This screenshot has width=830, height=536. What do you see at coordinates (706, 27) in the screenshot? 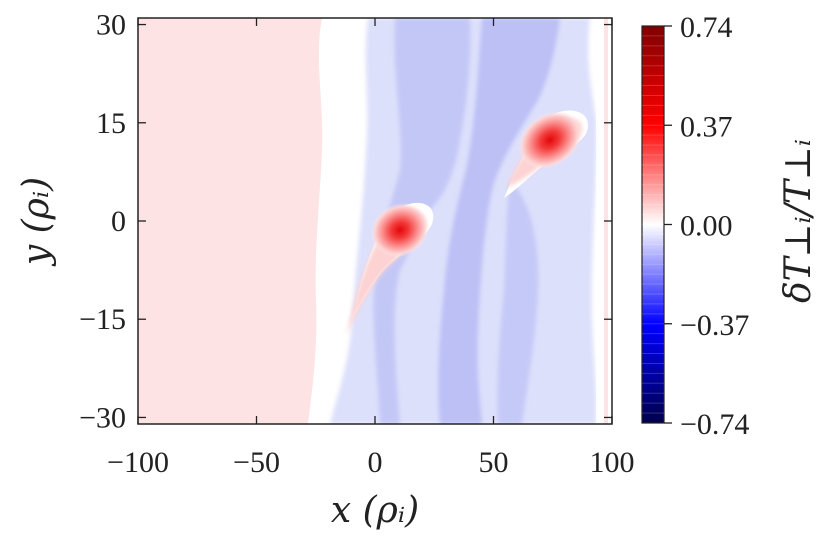
I see `colorbar-tick-label: 0.74` at bounding box center [706, 27].